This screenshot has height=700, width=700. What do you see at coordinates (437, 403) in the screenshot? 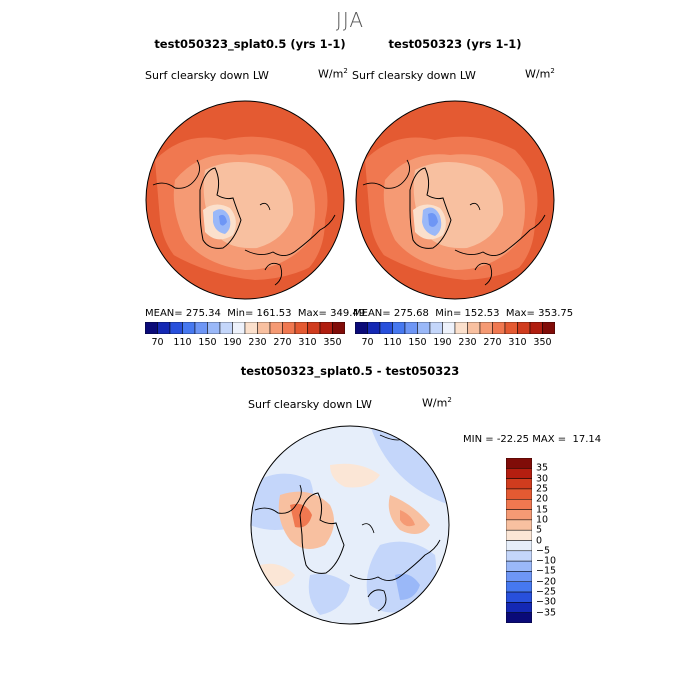
I see `diff-panel-units: W/m2` at bounding box center [437, 403].